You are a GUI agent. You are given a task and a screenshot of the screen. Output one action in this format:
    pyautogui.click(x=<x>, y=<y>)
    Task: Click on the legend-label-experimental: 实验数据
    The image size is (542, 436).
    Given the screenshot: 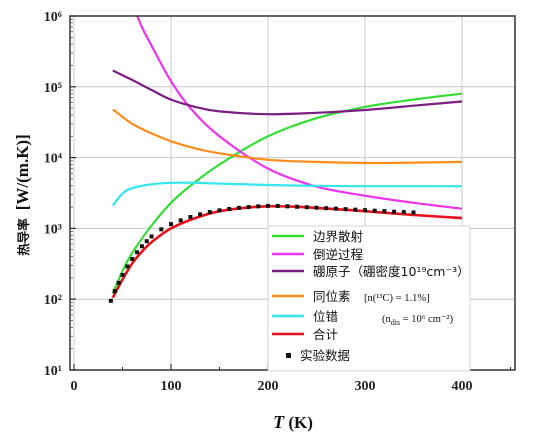 What is the action you would take?
    pyautogui.click(x=325, y=355)
    